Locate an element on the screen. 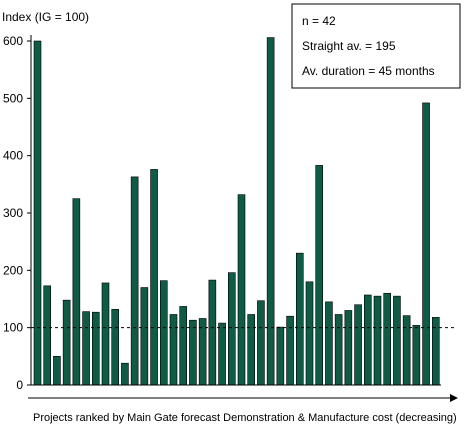  y-tick-label: 600 is located at coordinates (13, 41).